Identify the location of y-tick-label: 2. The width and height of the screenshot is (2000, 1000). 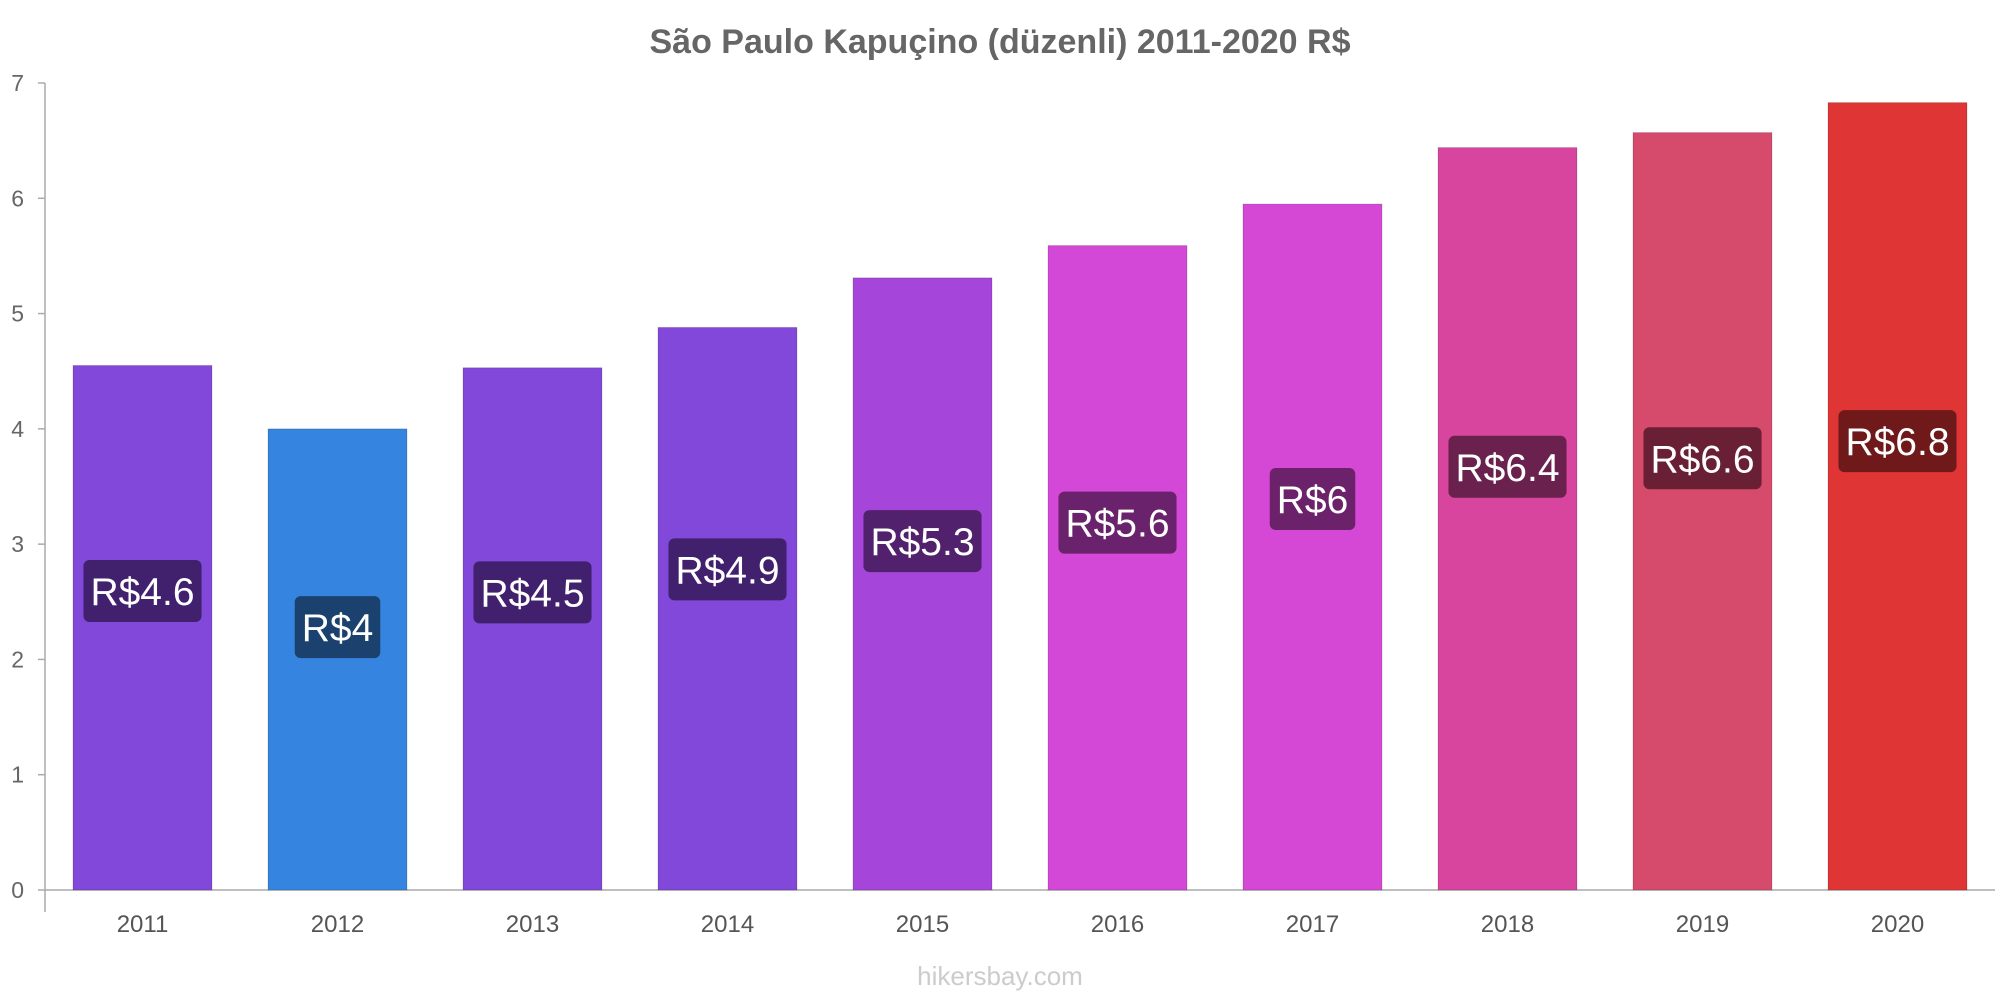
(17, 659).